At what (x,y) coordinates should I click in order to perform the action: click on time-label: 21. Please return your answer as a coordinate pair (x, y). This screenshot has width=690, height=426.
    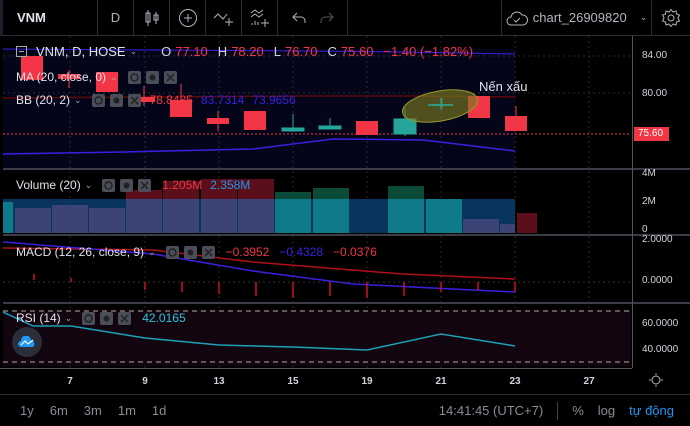
    Looking at the image, I should click on (441, 381).